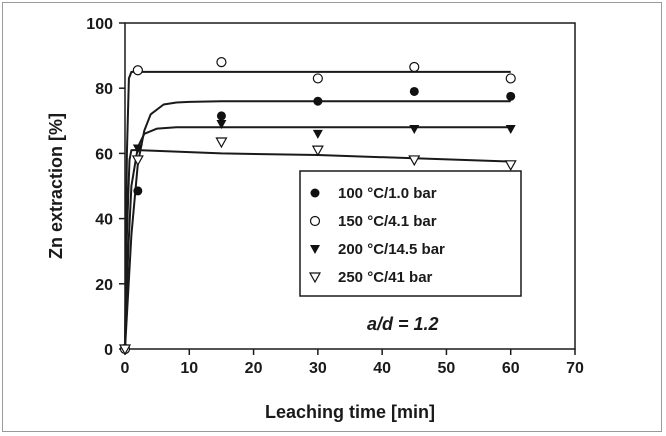 The width and height of the screenshot is (666, 436). I want to click on x-axis-label: Leaching time [min], so click(350, 412).